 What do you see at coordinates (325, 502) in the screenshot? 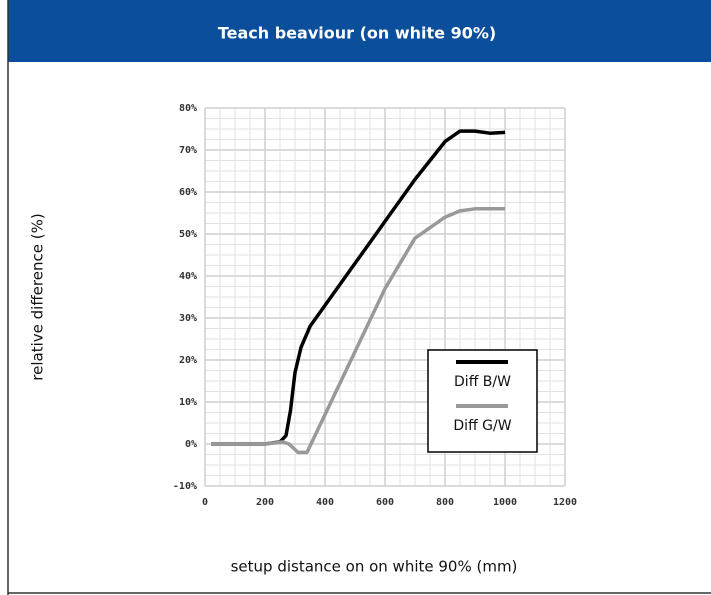
I see `x-tick-label: 400` at bounding box center [325, 502].